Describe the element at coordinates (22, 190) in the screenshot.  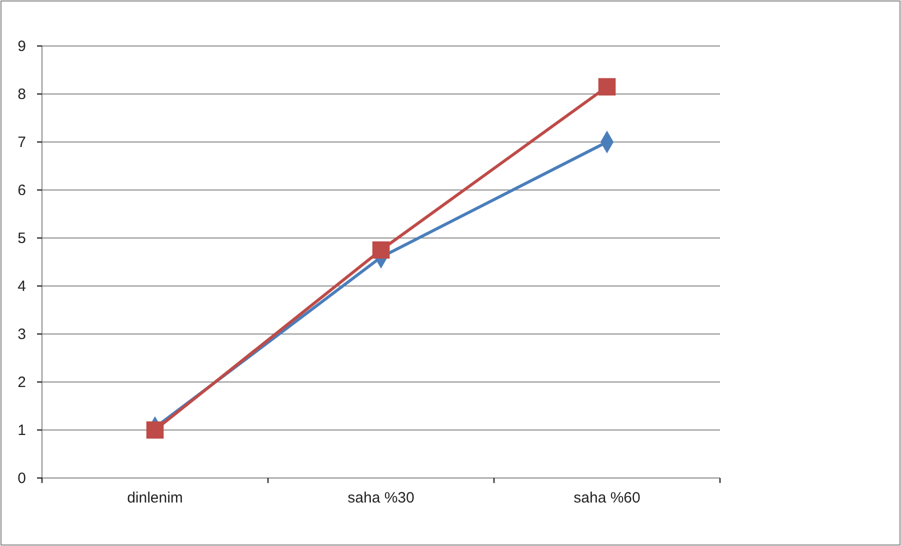
I see `y-tick-label: 6` at that location.